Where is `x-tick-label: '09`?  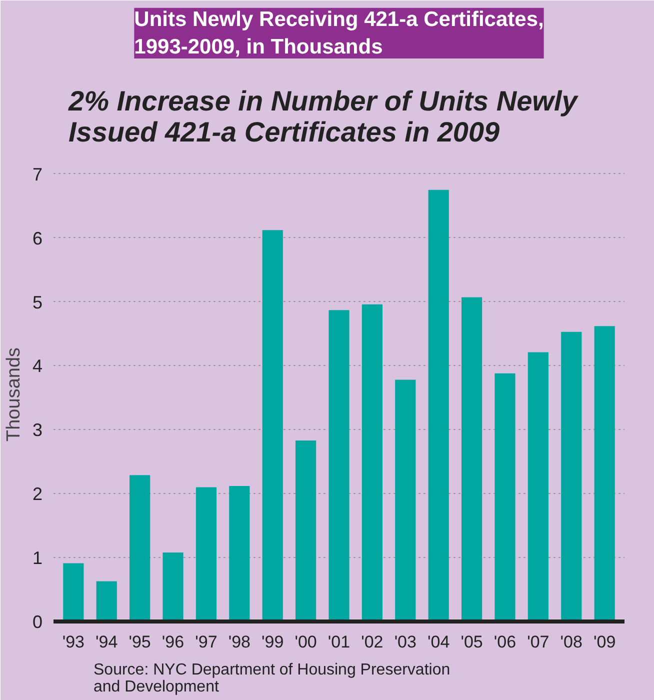
x-tick-label: '09 is located at coordinates (605, 642).